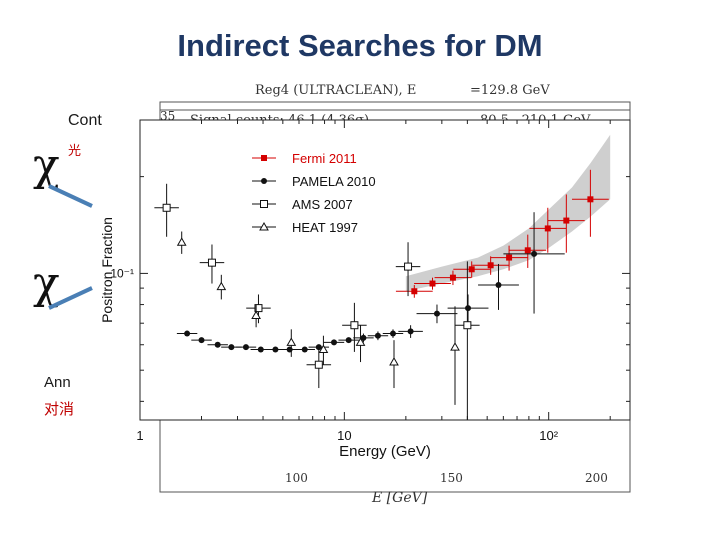 The width and height of the screenshot is (720, 540). I want to click on legend-label: PAMELA 2010, so click(334, 181).